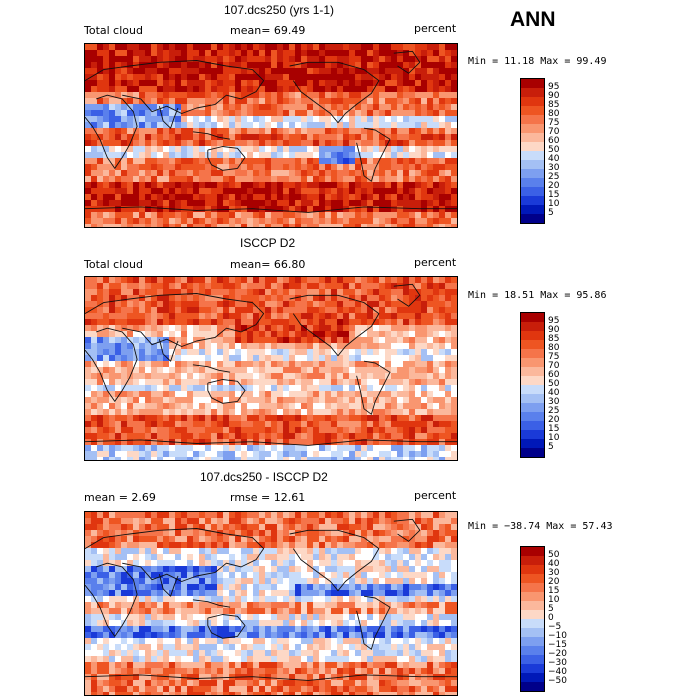  Describe the element at coordinates (555, 627) in the screenshot. I see `colorbar-tick-label: −5` at that location.